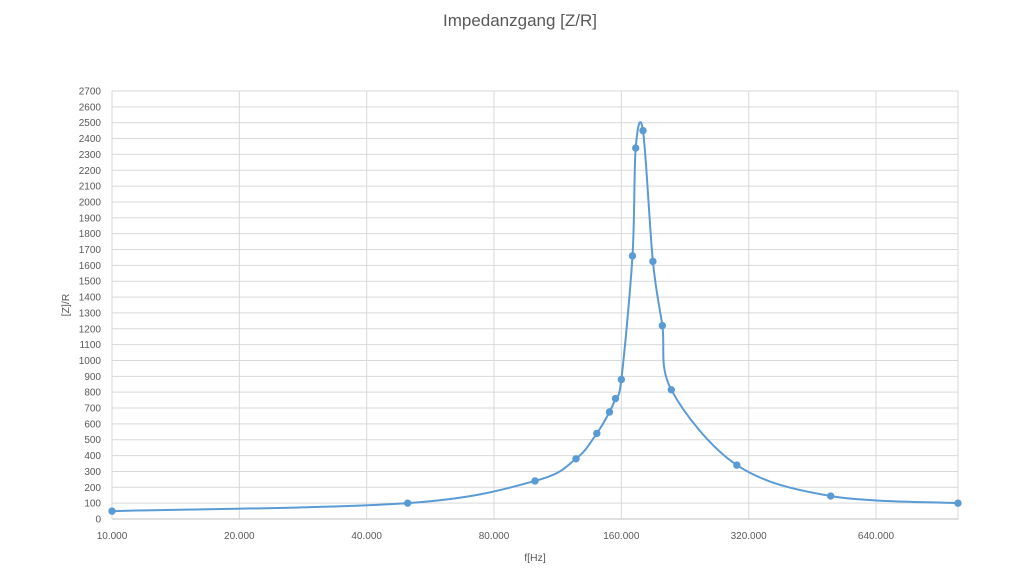 The image size is (1036, 585). What do you see at coordinates (92, 472) in the screenshot?
I see `y-tick-label: 300` at bounding box center [92, 472].